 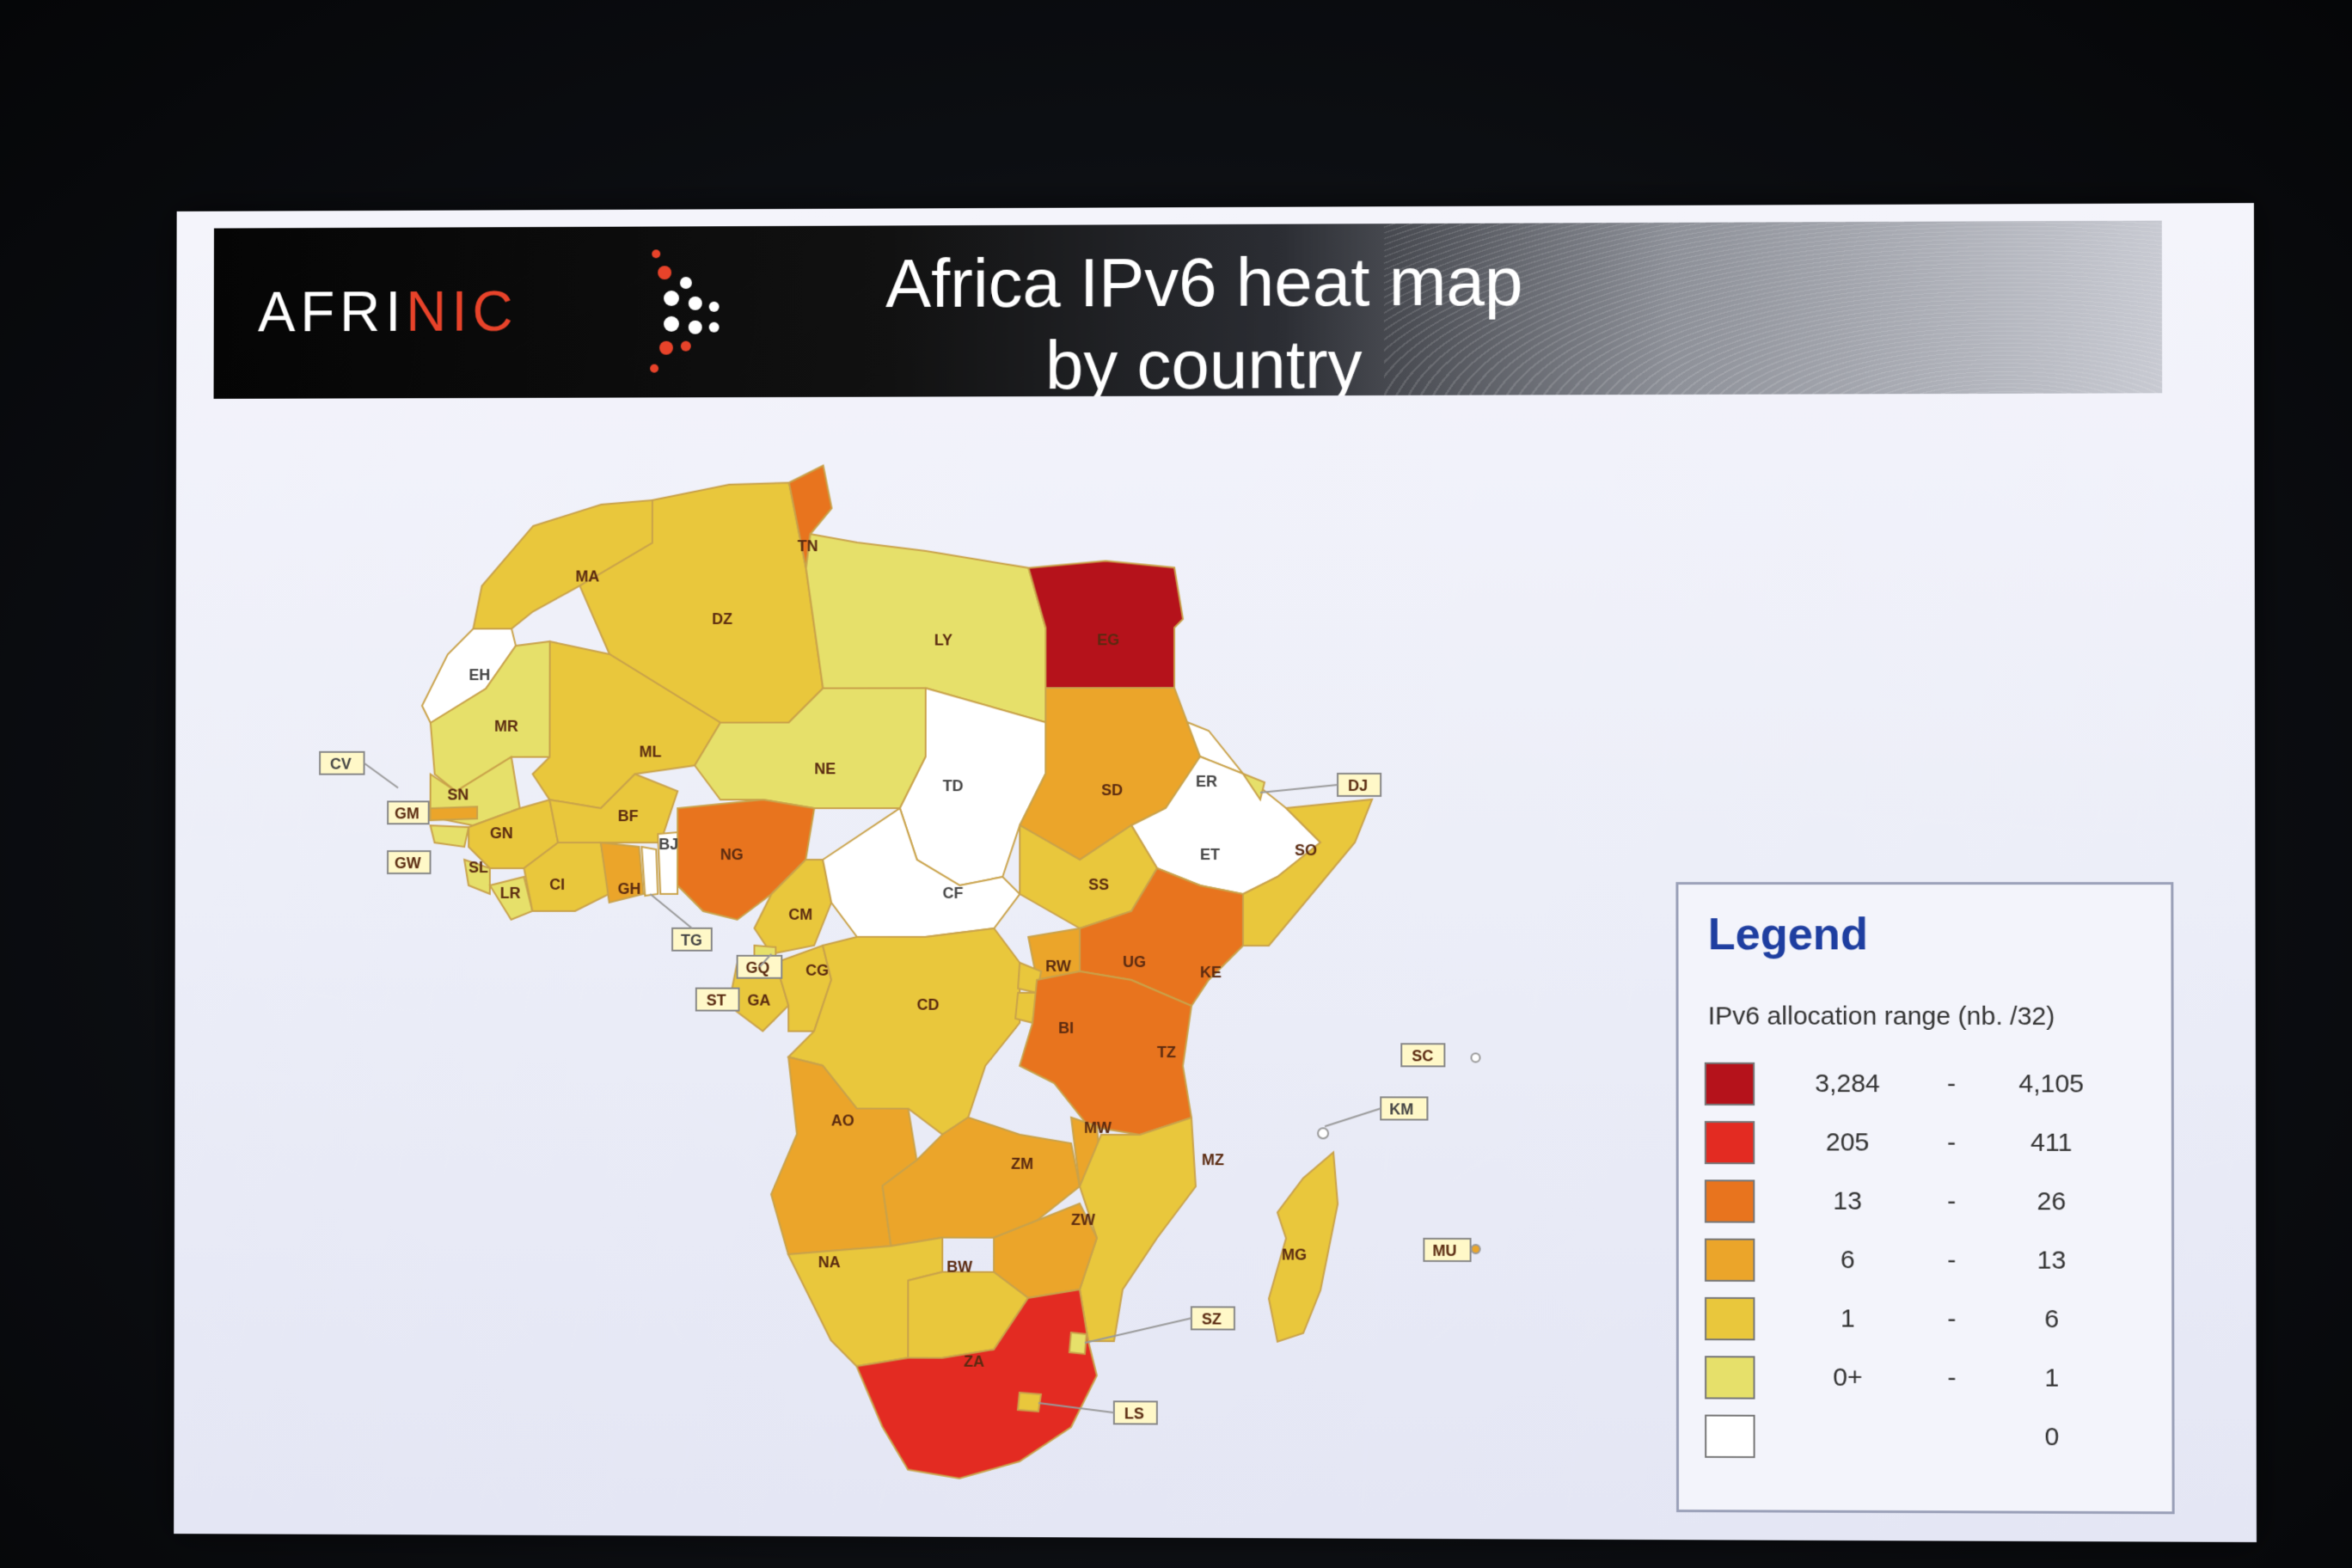 What do you see at coordinates (691, 940) in the screenshot?
I see `svg-text: TG` at bounding box center [691, 940].